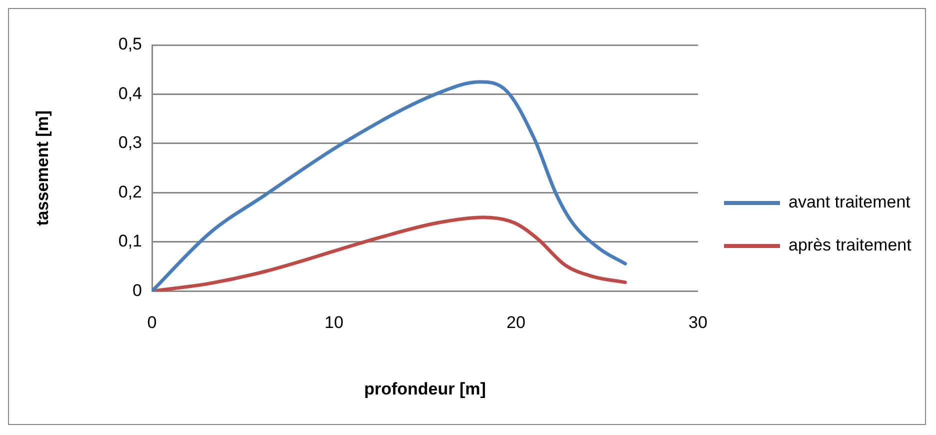 The width and height of the screenshot is (936, 435). I want to click on x-tick-label: 0, so click(152, 322).